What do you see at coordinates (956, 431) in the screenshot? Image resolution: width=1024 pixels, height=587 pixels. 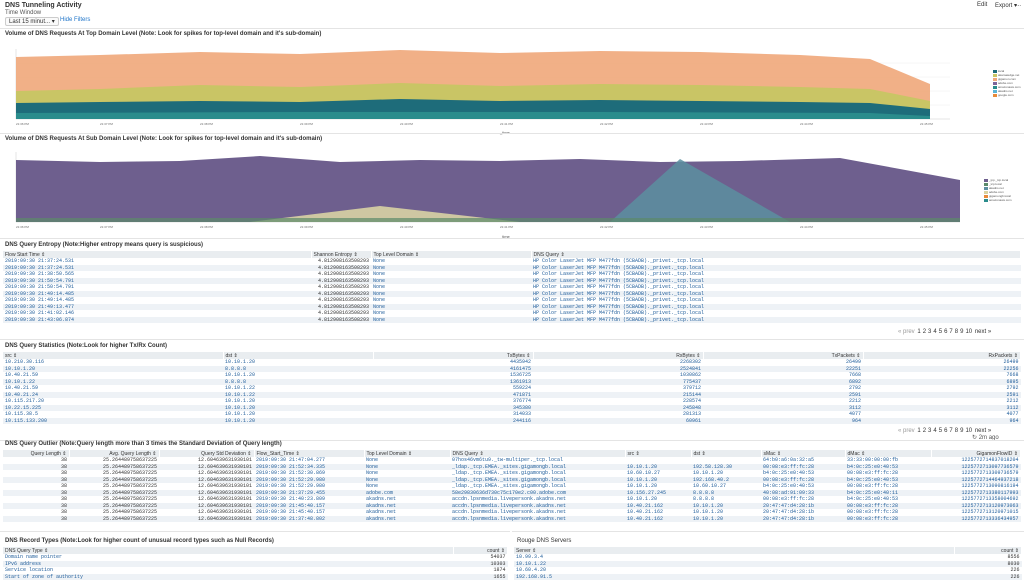 I see `page-link: 8` at bounding box center [956, 431].